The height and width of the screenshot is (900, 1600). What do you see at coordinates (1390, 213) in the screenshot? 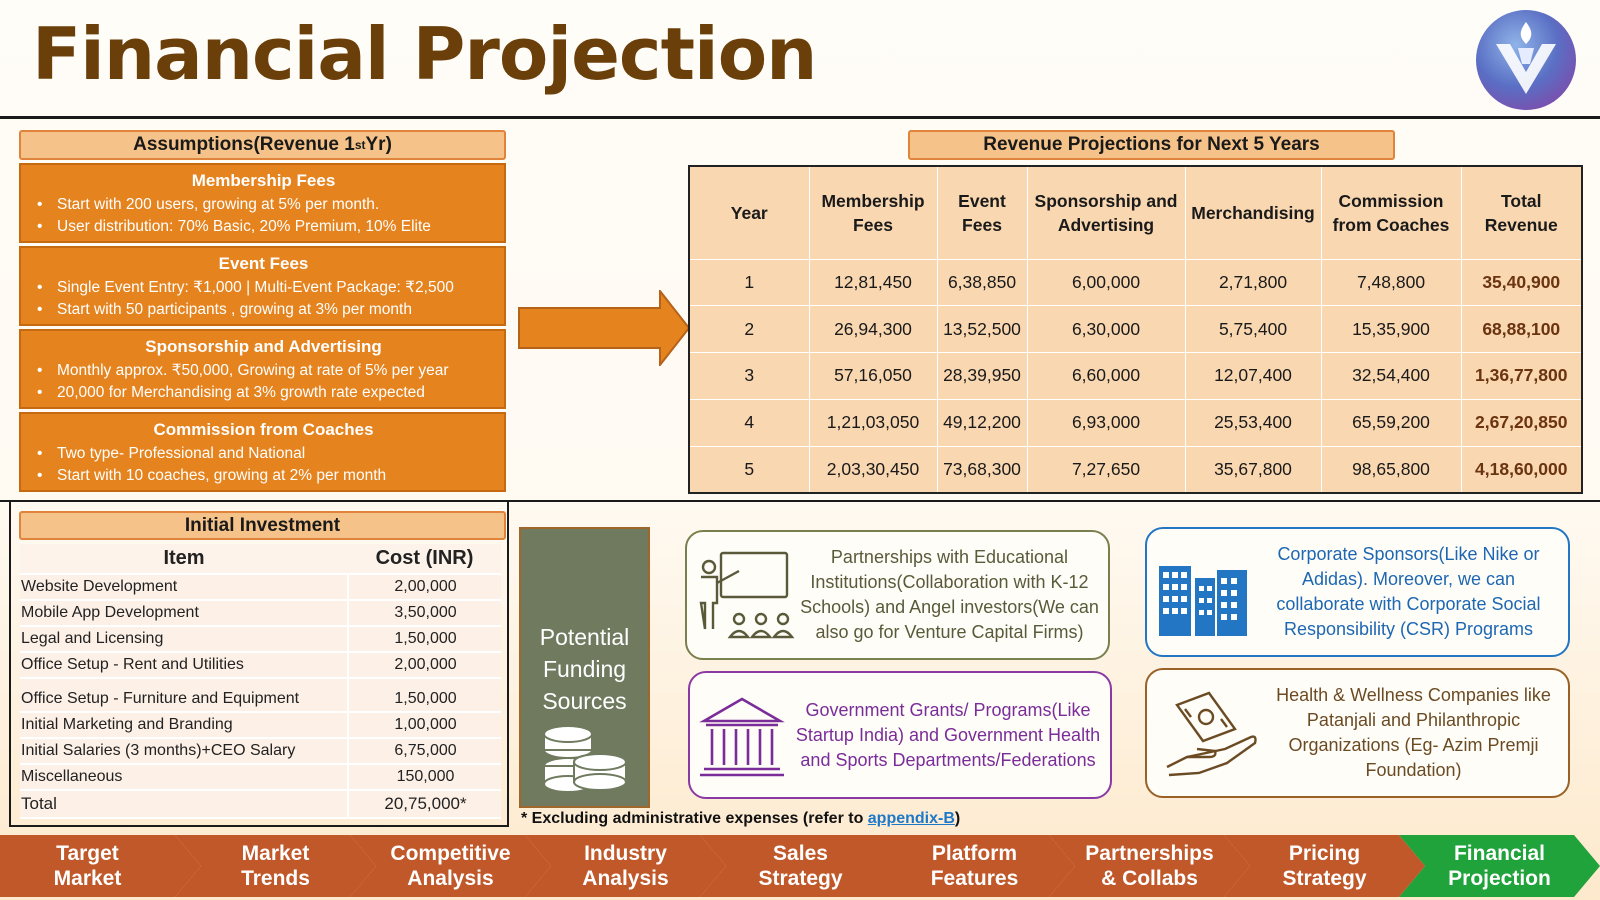
I see `col-commission: Commission from Coaches` at bounding box center [1390, 213].